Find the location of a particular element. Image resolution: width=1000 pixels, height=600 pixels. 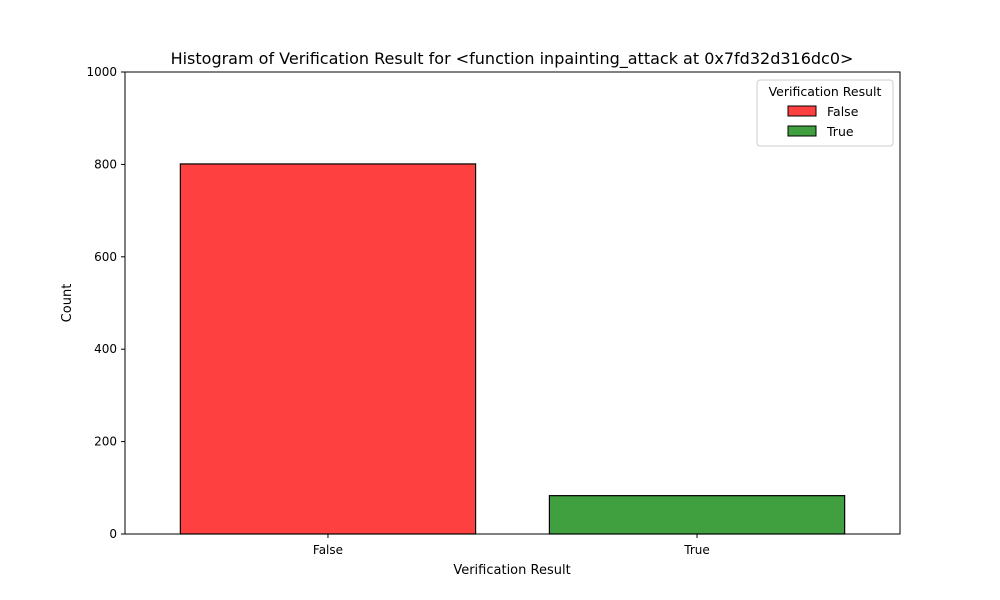

legend-title: Verification Result is located at coordinates (825, 91).